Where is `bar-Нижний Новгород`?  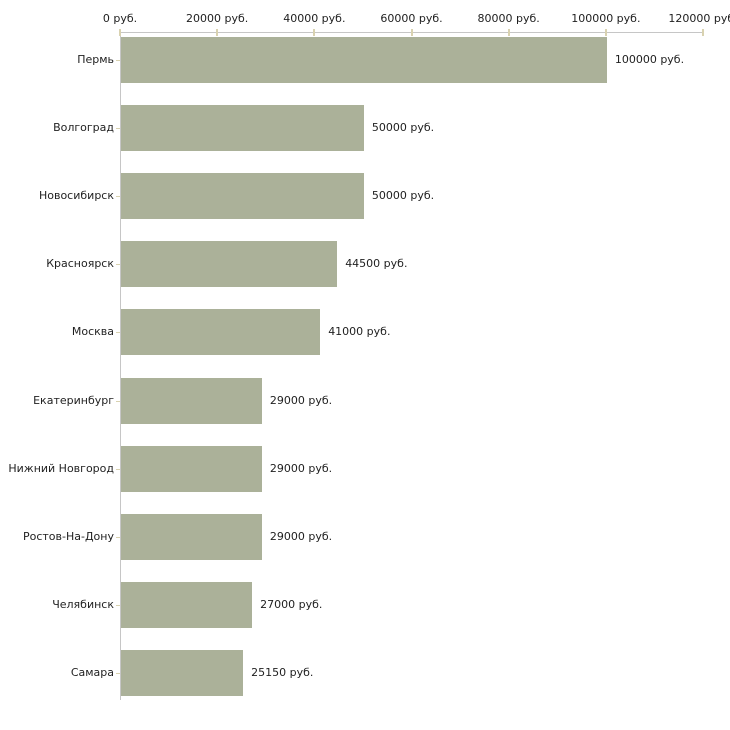
bar-Нижний Новгород is located at coordinates (191, 468).